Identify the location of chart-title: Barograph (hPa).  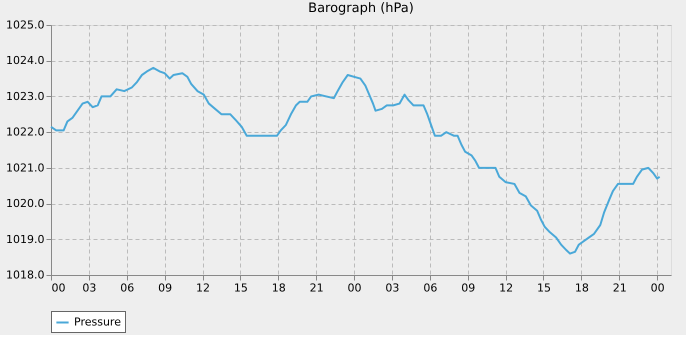
(361, 8).